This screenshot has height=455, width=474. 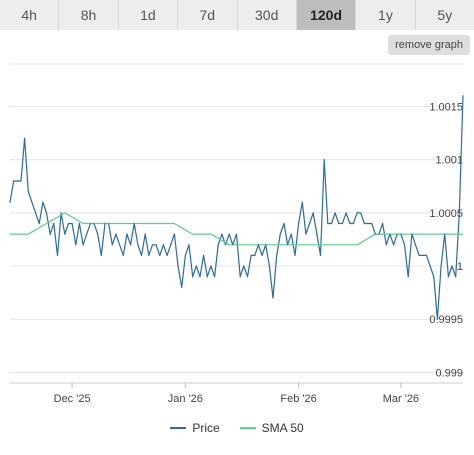 What do you see at coordinates (72, 399) in the screenshot?
I see `x-tick-label-0: Dec '25` at bounding box center [72, 399].